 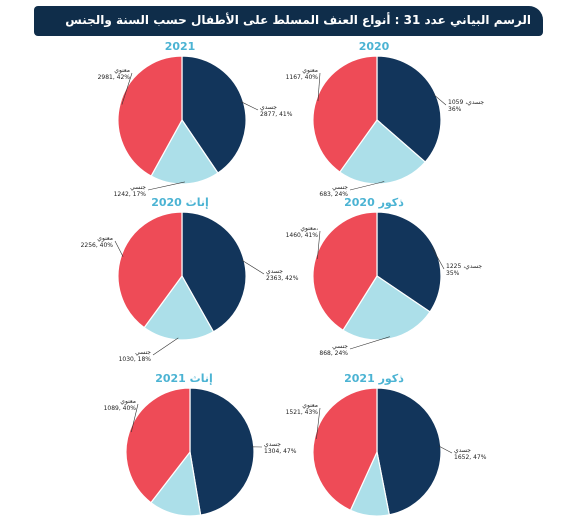 I want to click on pie-title: 2020, so click(x=374, y=46).